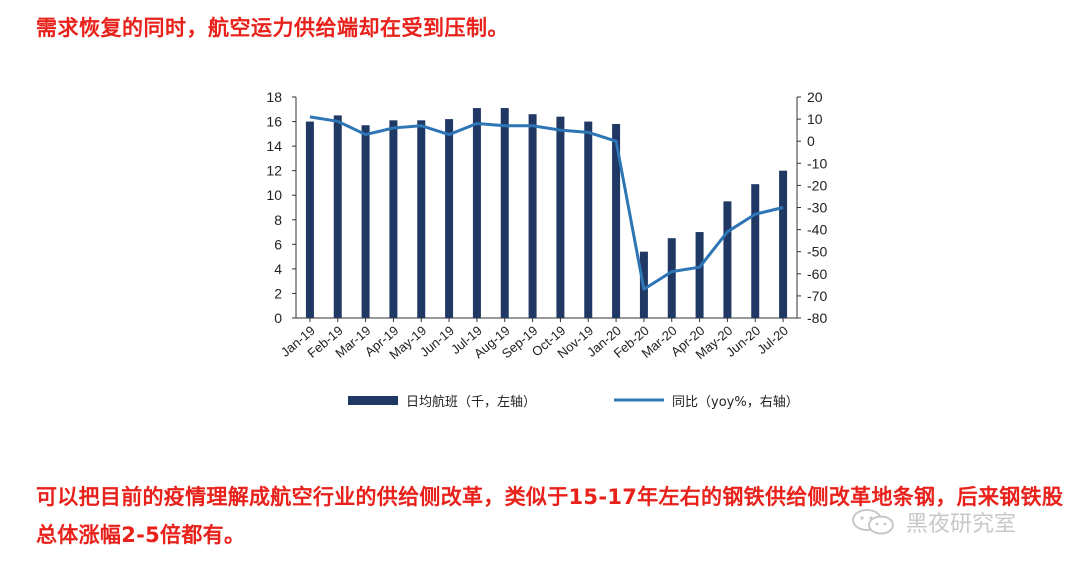 The width and height of the screenshot is (1080, 564). Describe the element at coordinates (278, 220) in the screenshot. I see `left-tick-label: 8` at that location.